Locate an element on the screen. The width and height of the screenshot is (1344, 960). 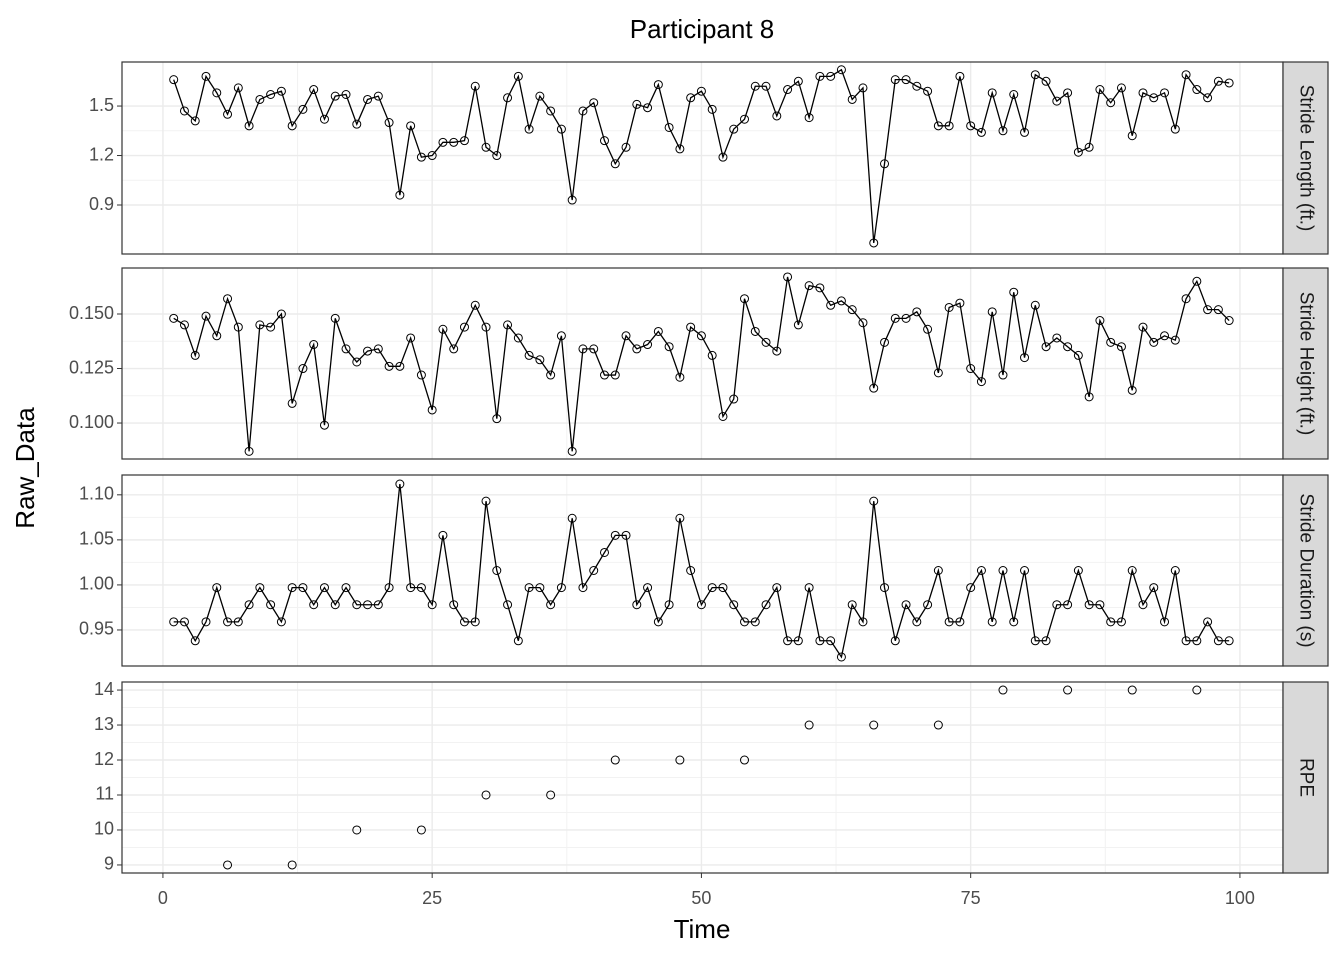
strip-label: RPE is located at coordinates (1305, 777).